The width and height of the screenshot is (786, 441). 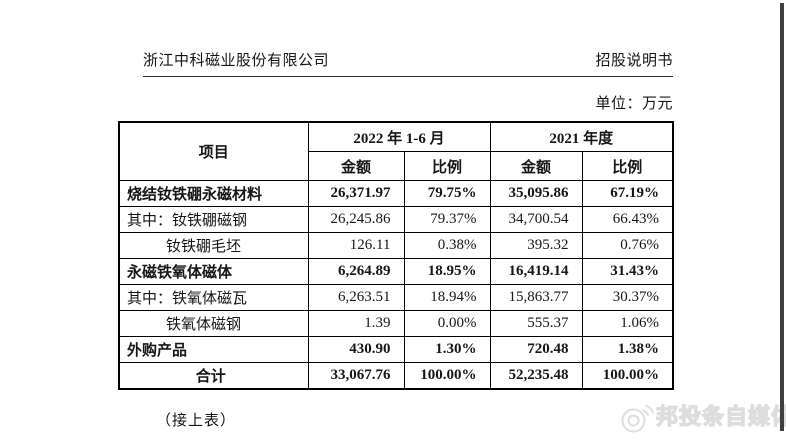 I want to click on col-header-amount-2021: 金额, so click(x=536, y=166).